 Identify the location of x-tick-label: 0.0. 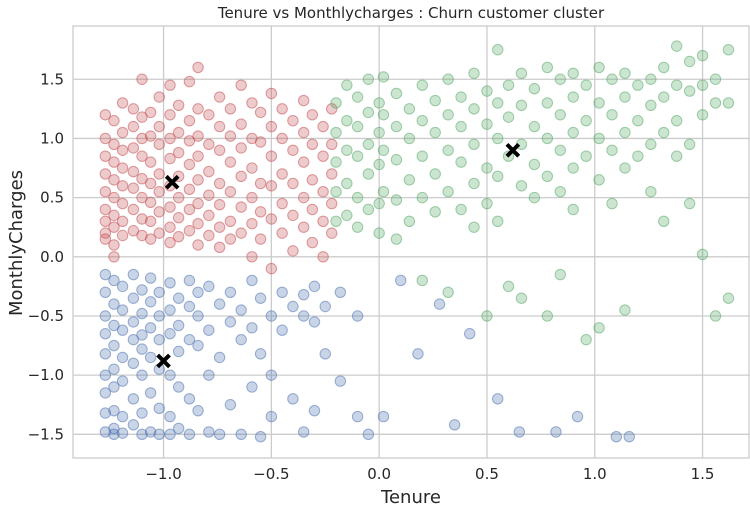
(379, 474).